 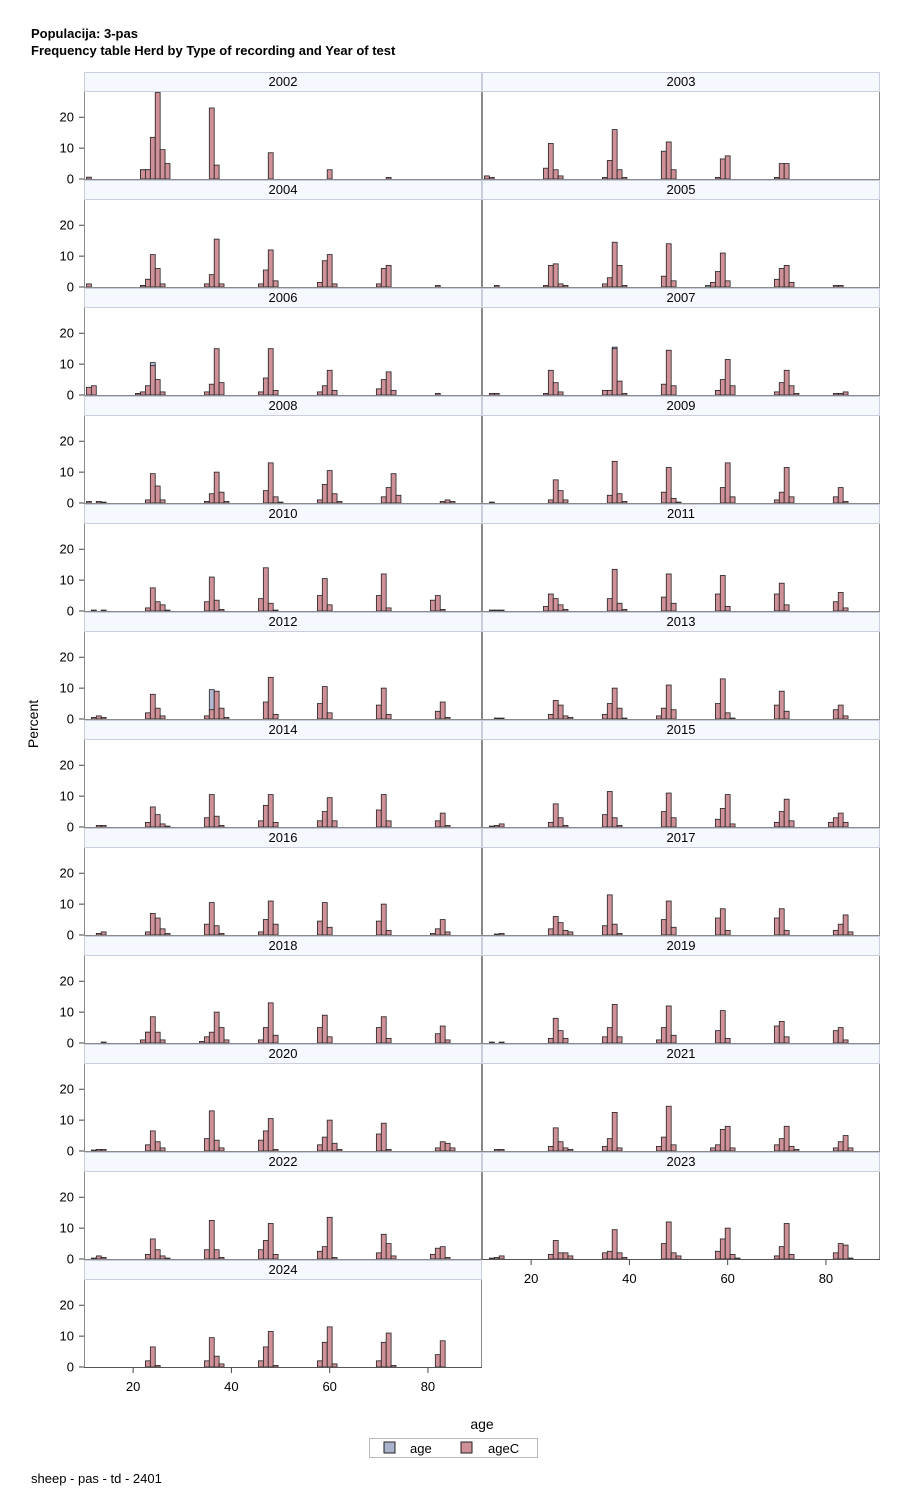 I want to click on panel-header-label: 2003, so click(x=681, y=81).